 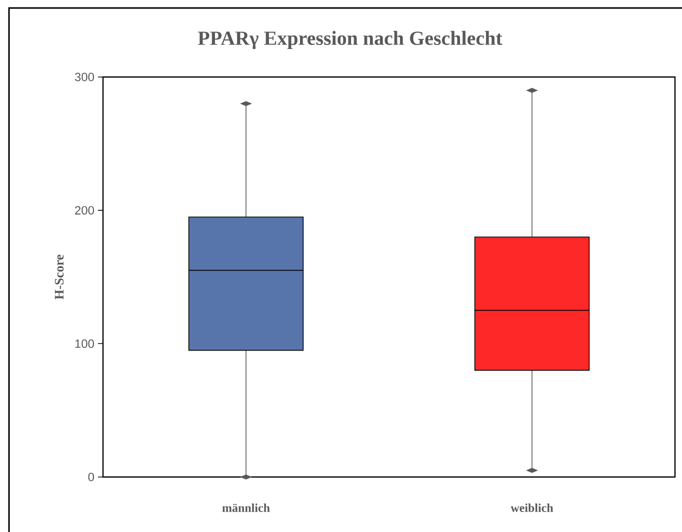 I want to click on y-tick-label: 0, so click(x=91, y=477).